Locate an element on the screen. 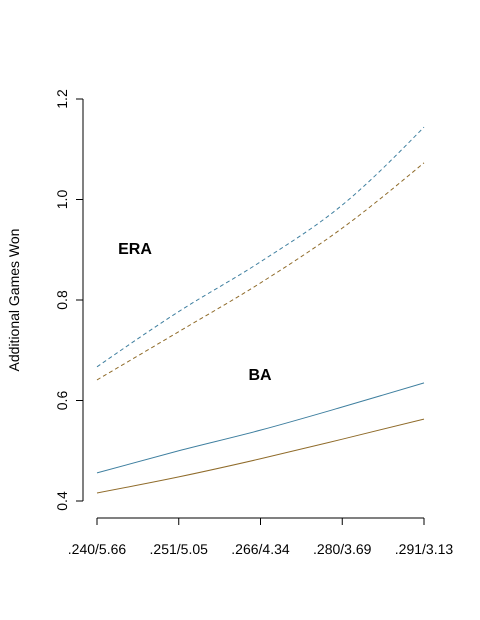 The width and height of the screenshot is (480, 620). x-tick-label: .280/3.69 is located at coordinates (342, 549).